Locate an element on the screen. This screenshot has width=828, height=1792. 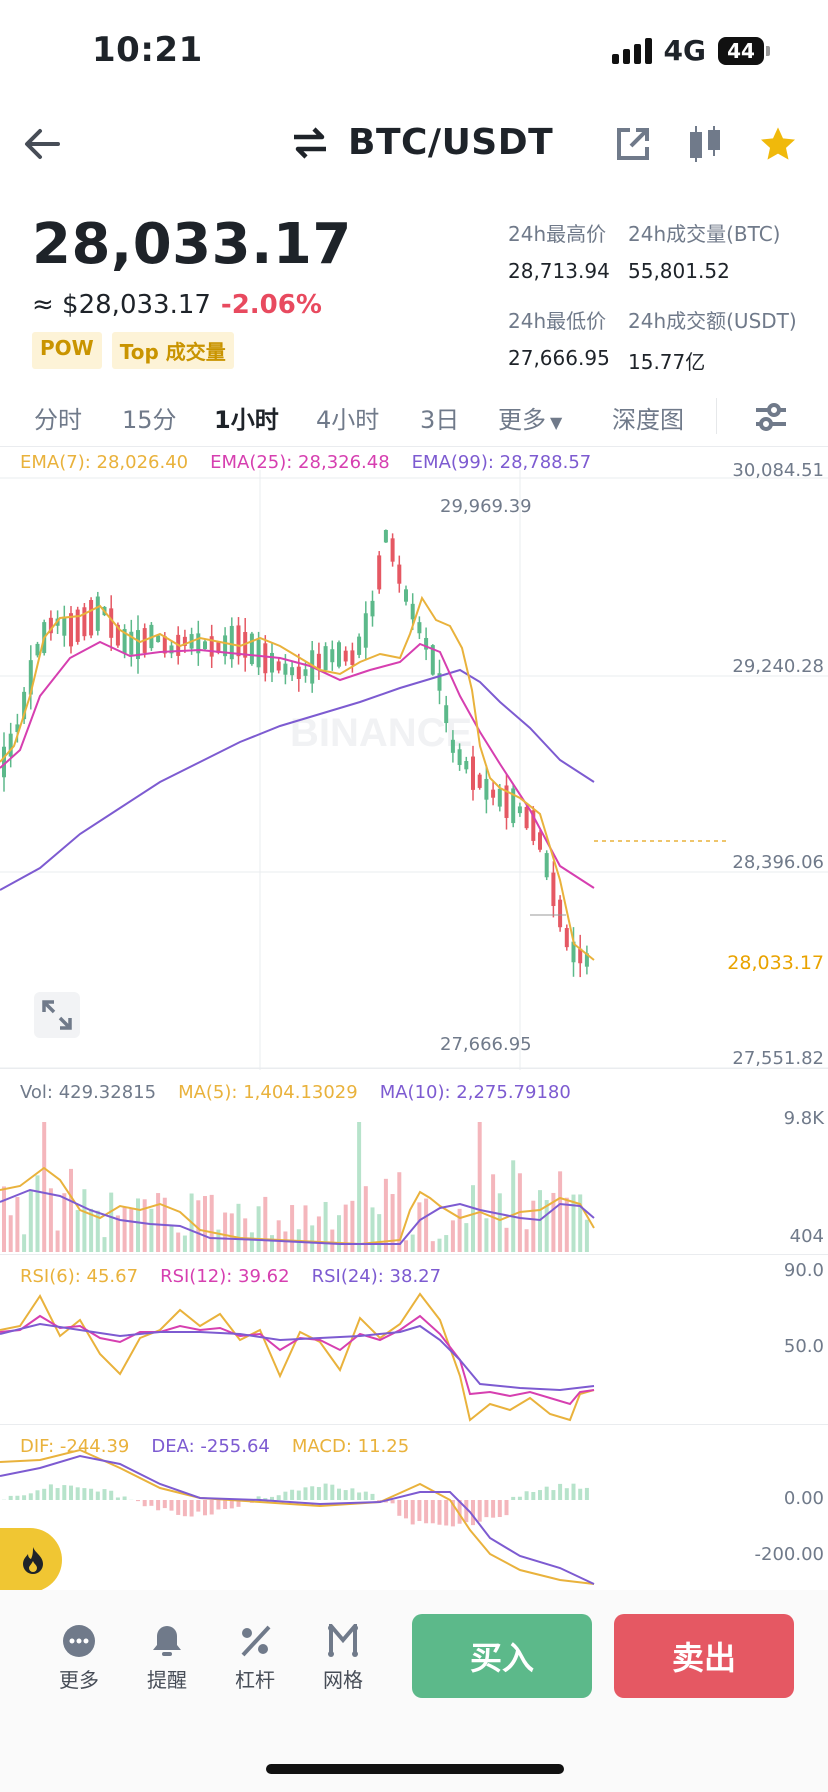
dif-line is located at coordinates (297, 1516).